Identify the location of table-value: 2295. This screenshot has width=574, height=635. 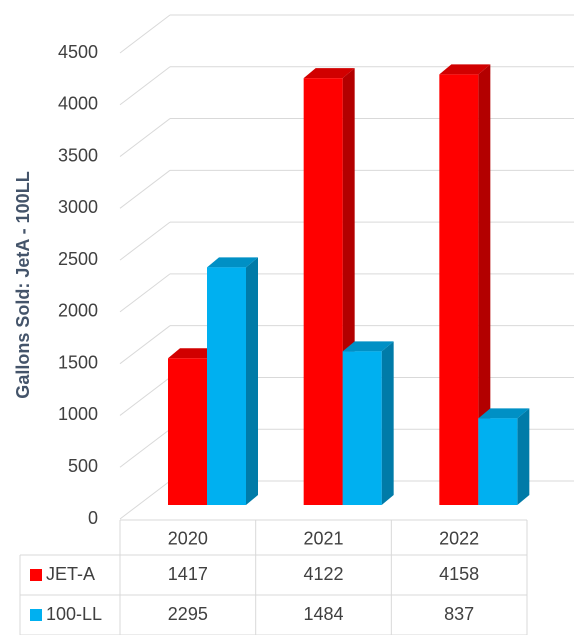
(188, 614).